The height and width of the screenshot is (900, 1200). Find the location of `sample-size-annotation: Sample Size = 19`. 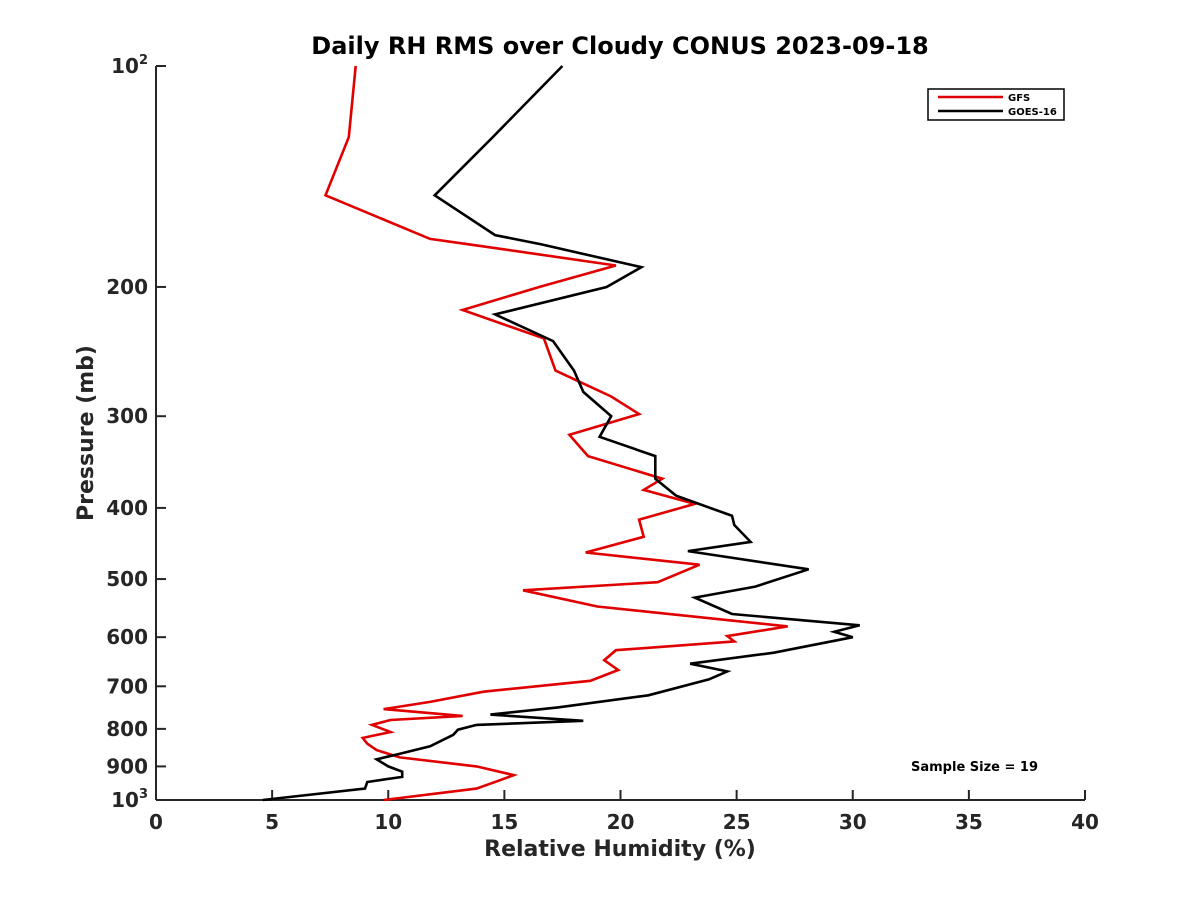

sample-size-annotation: Sample Size = 19 is located at coordinates (974, 767).